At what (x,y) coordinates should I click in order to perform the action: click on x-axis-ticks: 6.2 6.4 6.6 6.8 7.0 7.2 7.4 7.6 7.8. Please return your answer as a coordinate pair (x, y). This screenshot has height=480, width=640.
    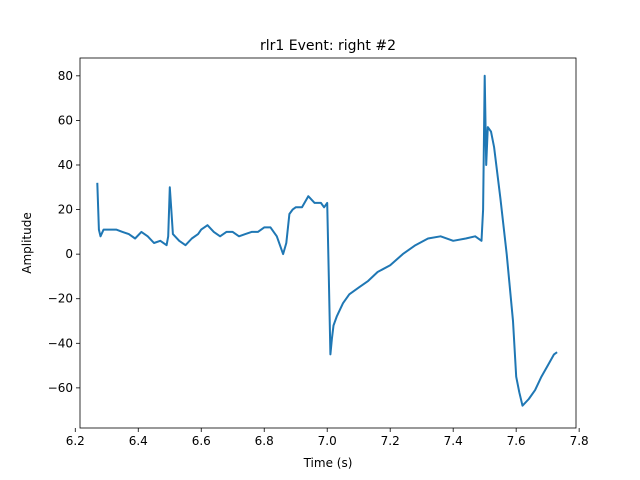
    Looking at the image, I should click on (327, 438).